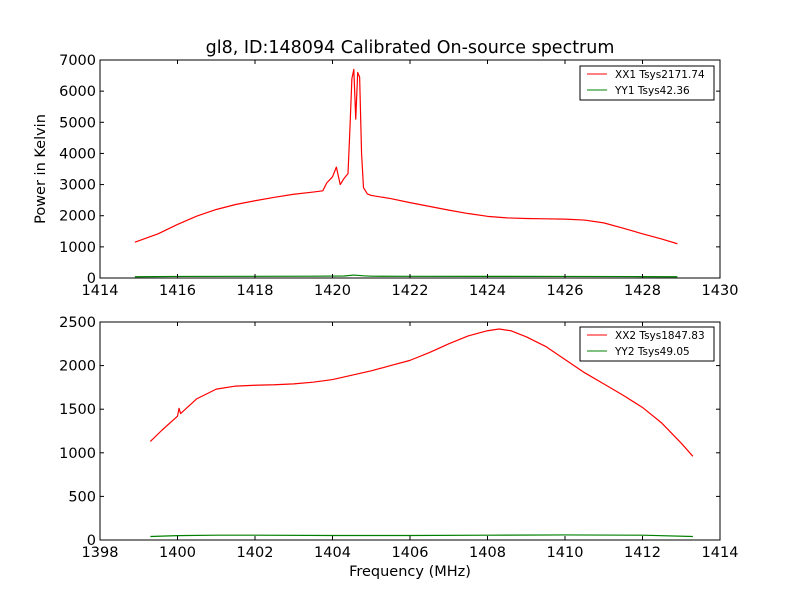 The image size is (800, 600). I want to click on y-tick-label: 4000, so click(77, 154).